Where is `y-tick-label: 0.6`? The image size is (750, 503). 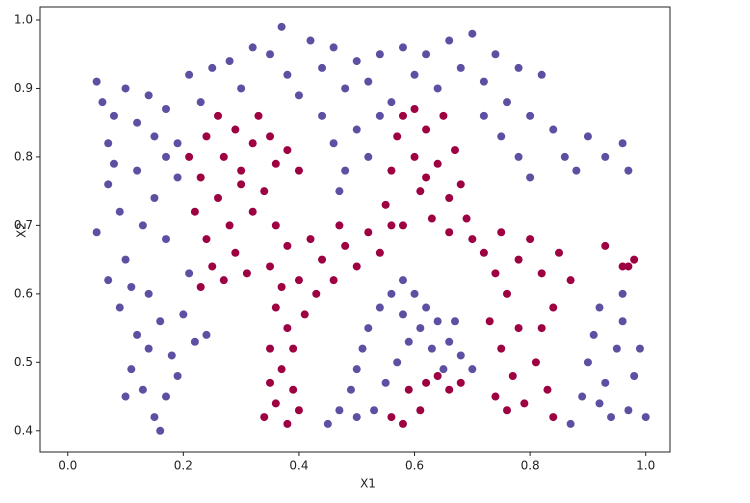 y-tick-label: 0.6 is located at coordinates (23, 293).